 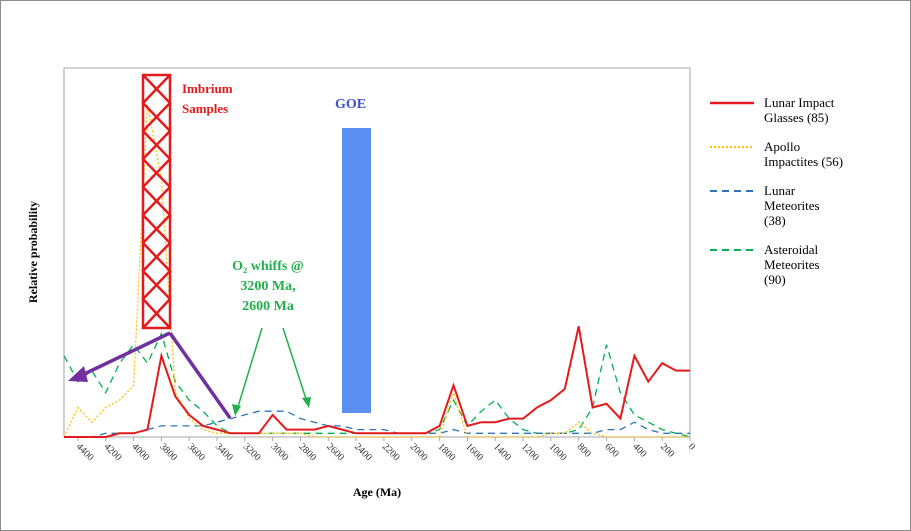 What do you see at coordinates (356, 270) in the screenshot?
I see `goe-bar` at bounding box center [356, 270].